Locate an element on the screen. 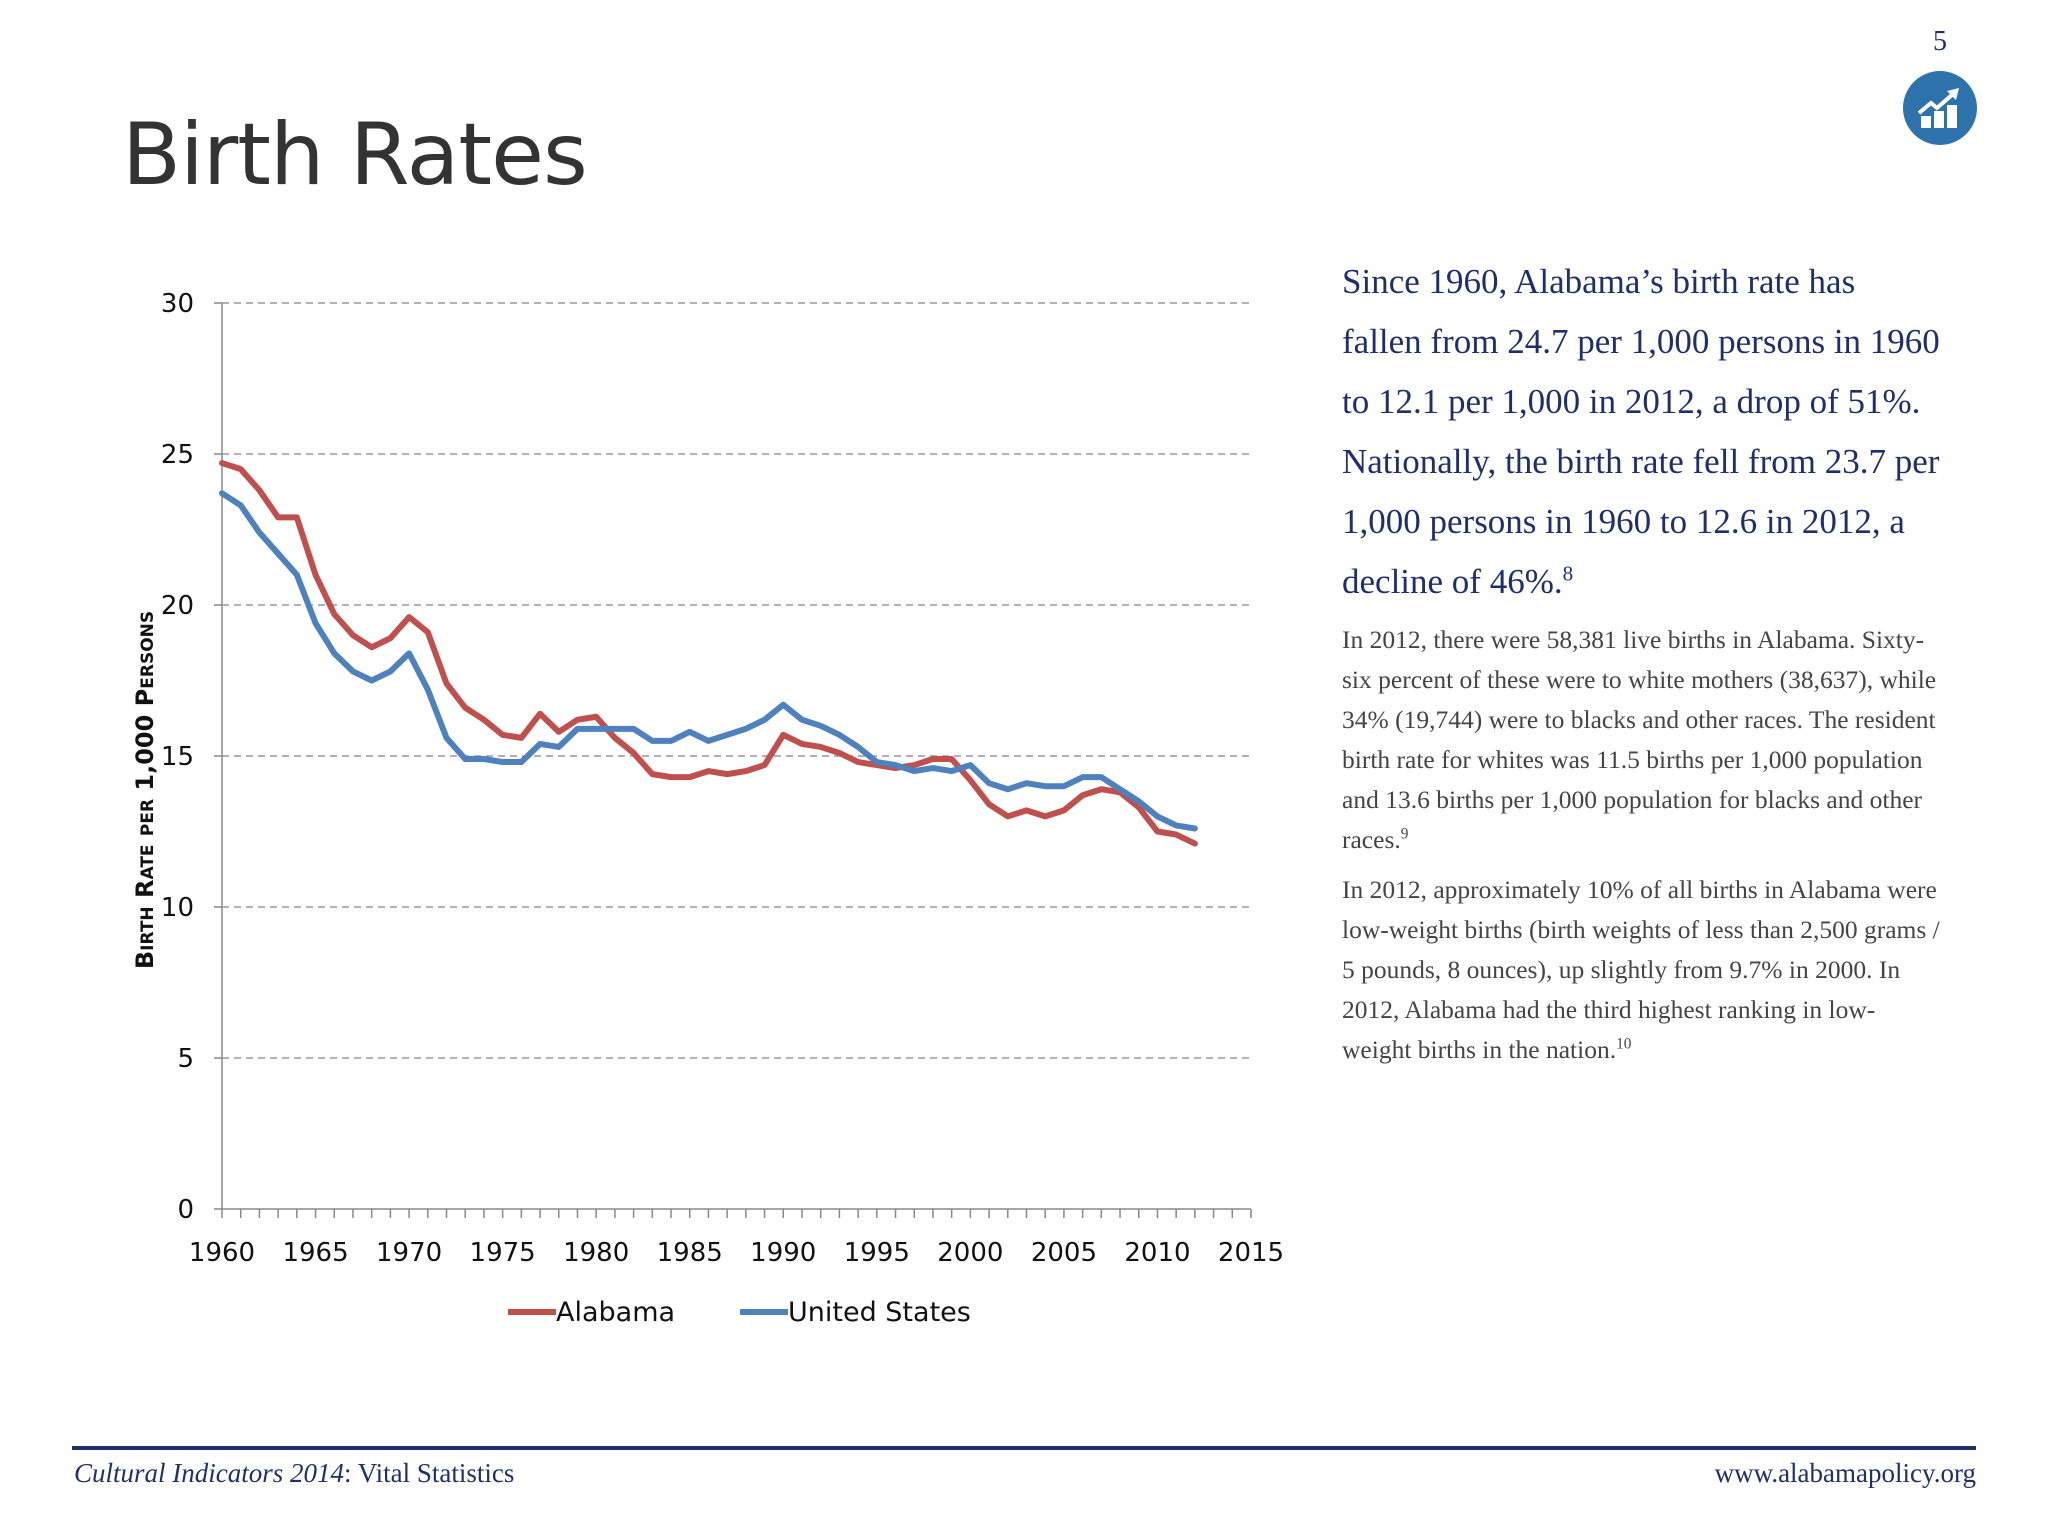  x-tick-label: 2010 is located at coordinates (1157, 1253).